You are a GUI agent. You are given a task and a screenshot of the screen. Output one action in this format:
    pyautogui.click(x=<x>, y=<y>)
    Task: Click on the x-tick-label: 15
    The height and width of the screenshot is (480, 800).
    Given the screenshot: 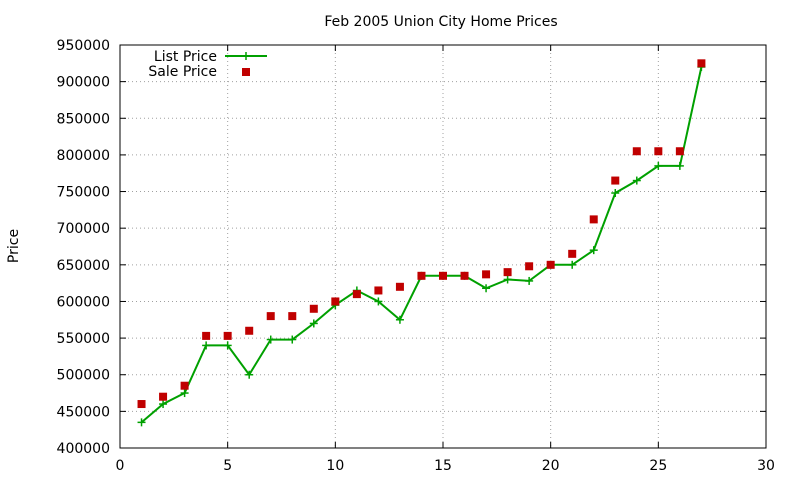 What is the action you would take?
    pyautogui.click(x=443, y=466)
    